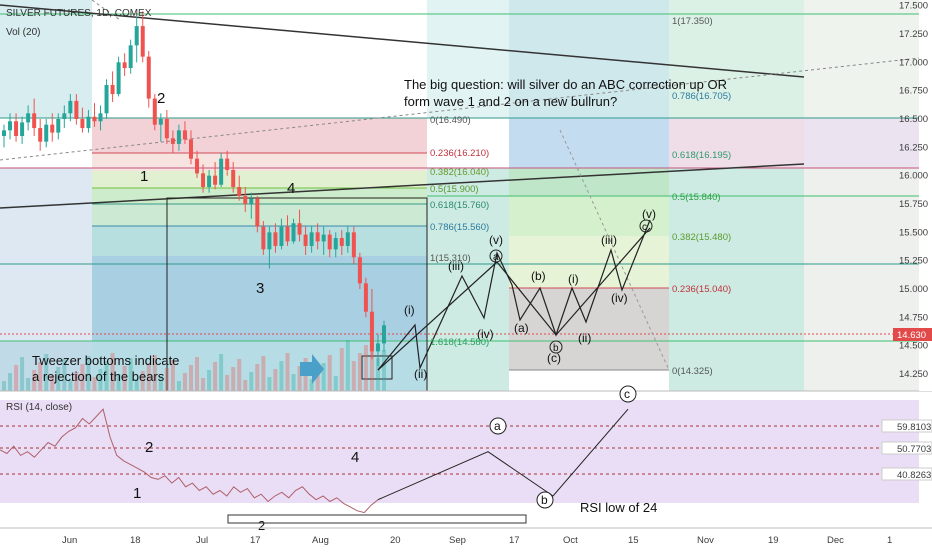 Image resolution: width=932 pixels, height=555 pixels. What do you see at coordinates (701, 96) in the screenshot?
I see `svg-text: 0.786(16.705)` at bounding box center [701, 96].